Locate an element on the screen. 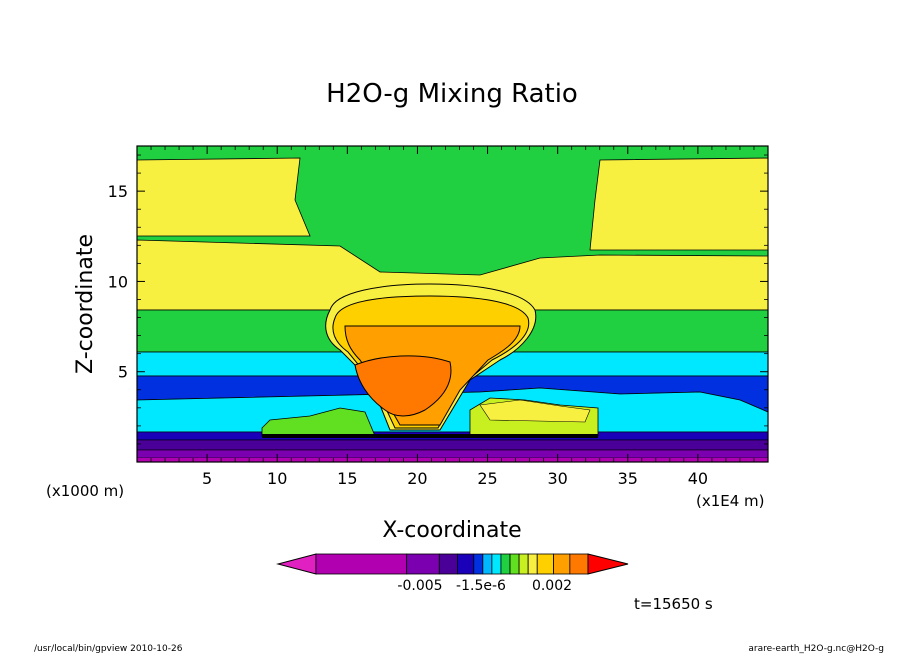 This screenshot has width=904, height=654. colorbar-label: 0.002 is located at coordinates (552, 586).